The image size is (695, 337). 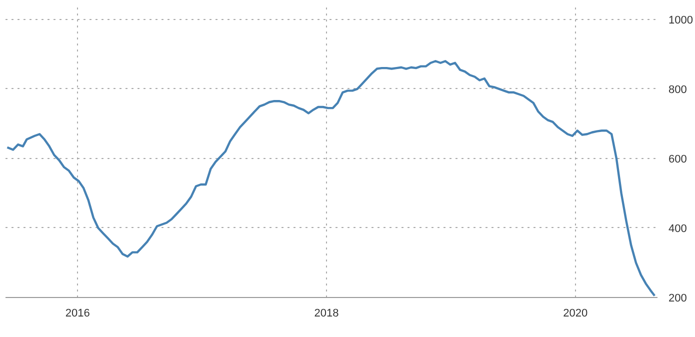 What do you see at coordinates (677, 298) in the screenshot?
I see `y-tick-label: 200` at bounding box center [677, 298].